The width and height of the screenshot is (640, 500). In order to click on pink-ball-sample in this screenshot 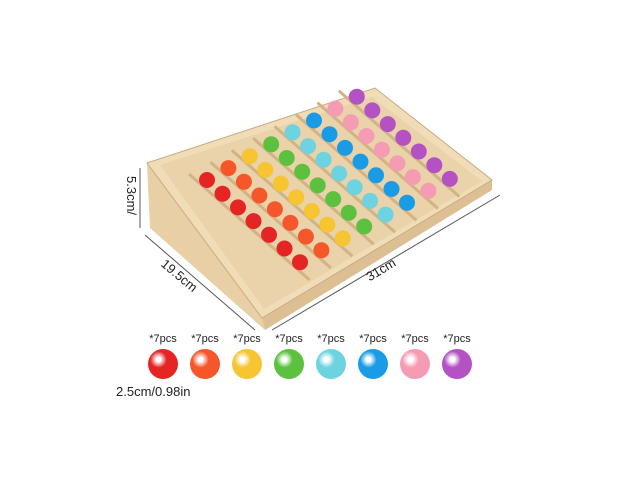, I will do `click(415, 364)`.